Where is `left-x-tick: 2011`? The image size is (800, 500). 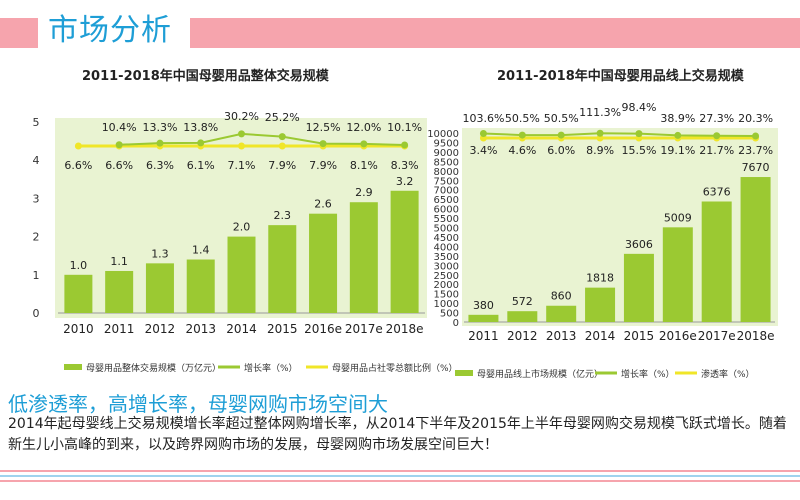
left-x-tick: 2011 is located at coordinates (119, 329).